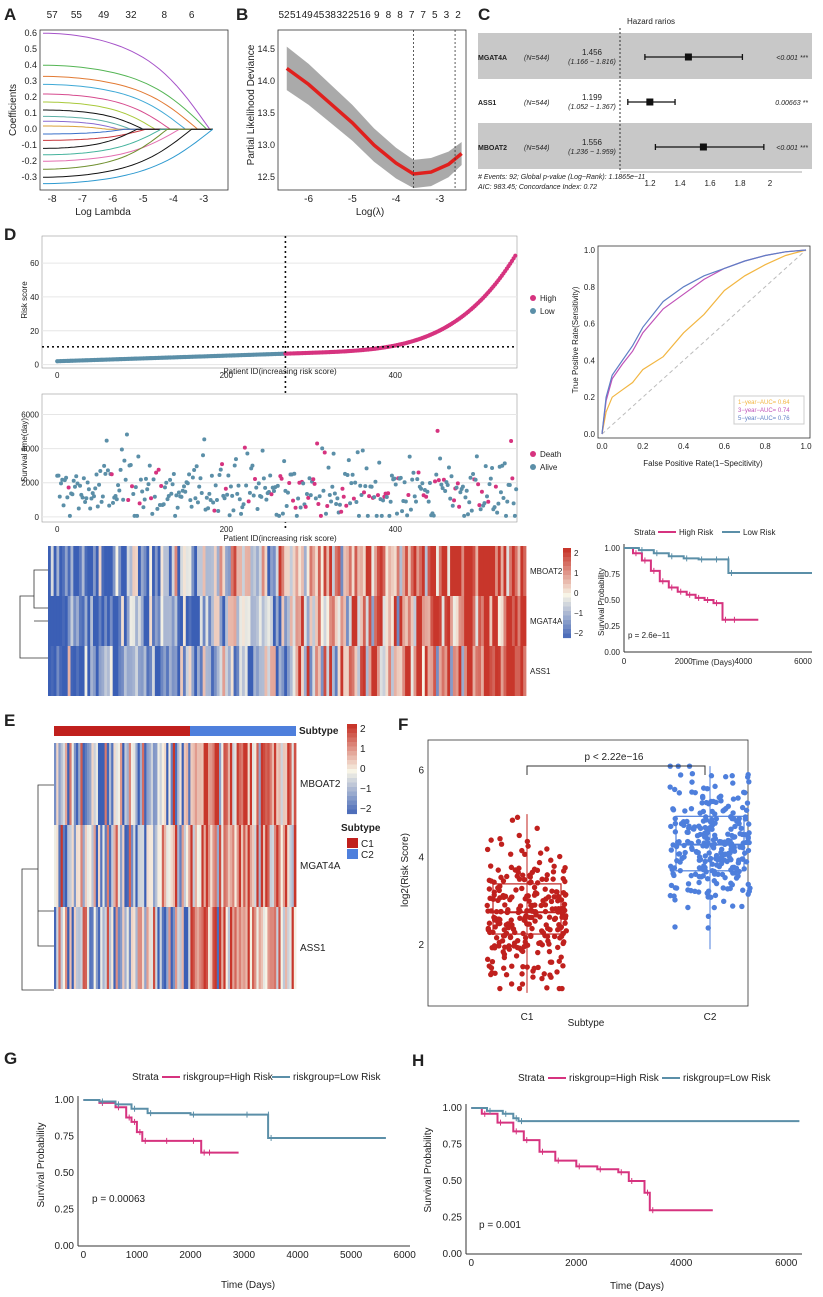  Describe the element at coordinates (30, 449) in the screenshot. I see `d-surv-y-tick: 4000` at that location.